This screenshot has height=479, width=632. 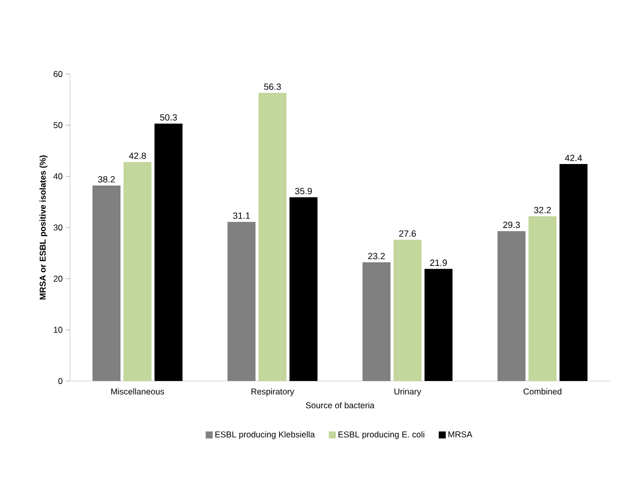 I want to click on x-axis-title: Source of bacteria, so click(x=340, y=405).